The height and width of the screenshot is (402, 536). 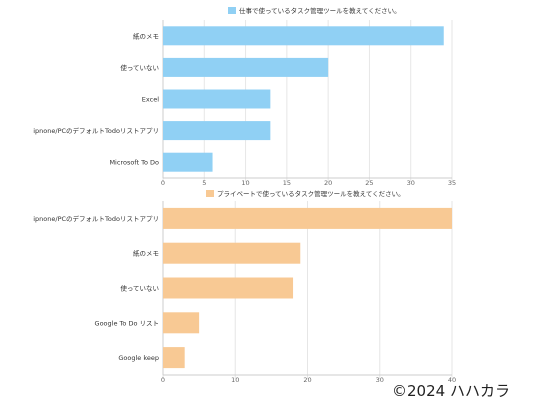 I want to click on x-tick-label: 25, so click(x=369, y=183).